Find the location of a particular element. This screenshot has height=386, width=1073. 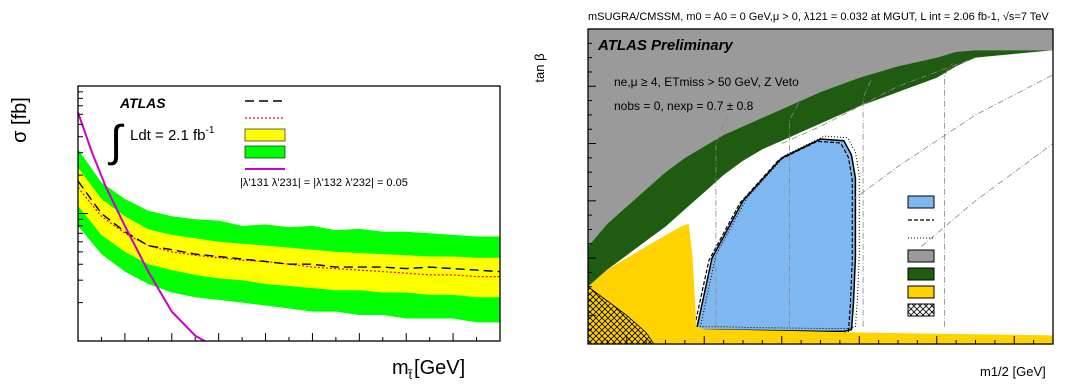

chargino-contour-a is located at coordinates (878, 100).